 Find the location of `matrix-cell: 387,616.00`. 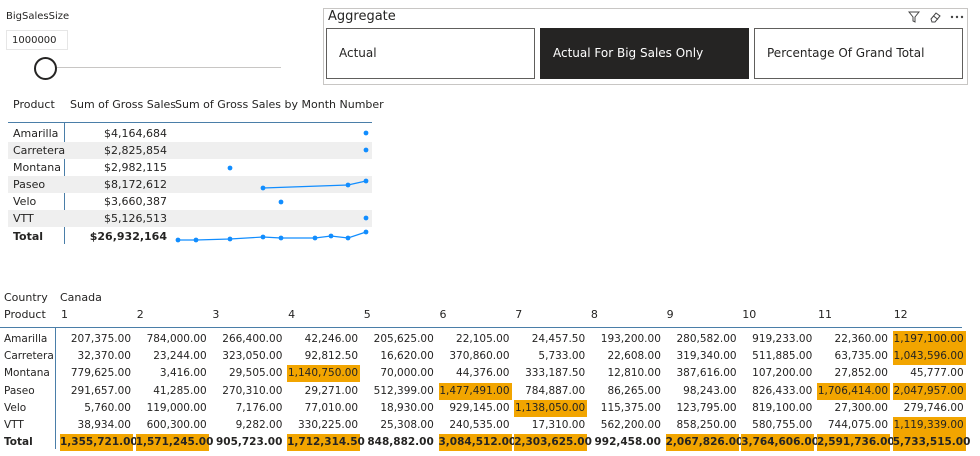

matrix-cell: 387,616.00 is located at coordinates (706, 373).